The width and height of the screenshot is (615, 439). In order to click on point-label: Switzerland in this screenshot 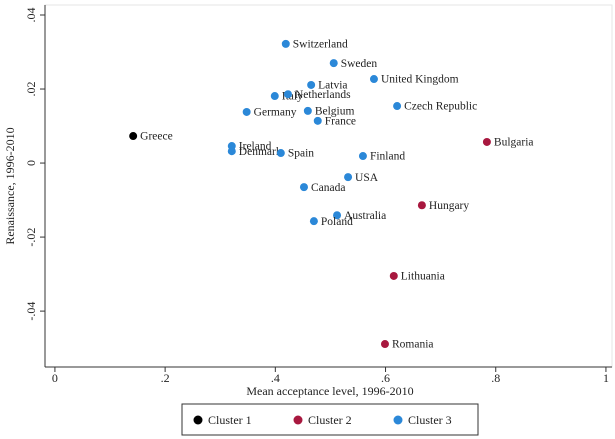, I will do `click(320, 45)`.